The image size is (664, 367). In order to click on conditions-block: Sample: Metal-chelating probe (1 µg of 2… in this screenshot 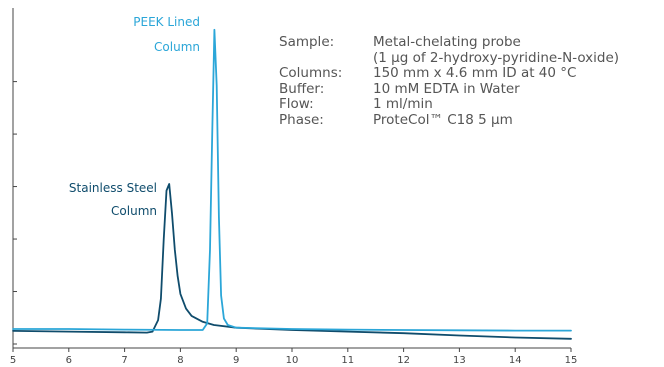, I will do `click(449, 81)`.